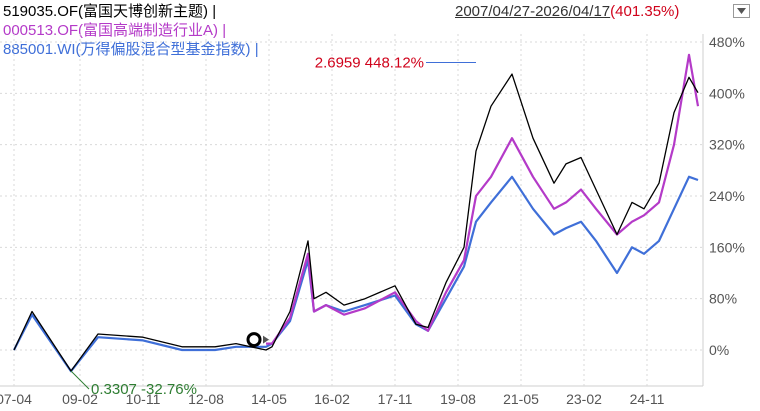 The height and width of the screenshot is (411, 760). I want to click on x-tick-label: 24-11, so click(647, 399).